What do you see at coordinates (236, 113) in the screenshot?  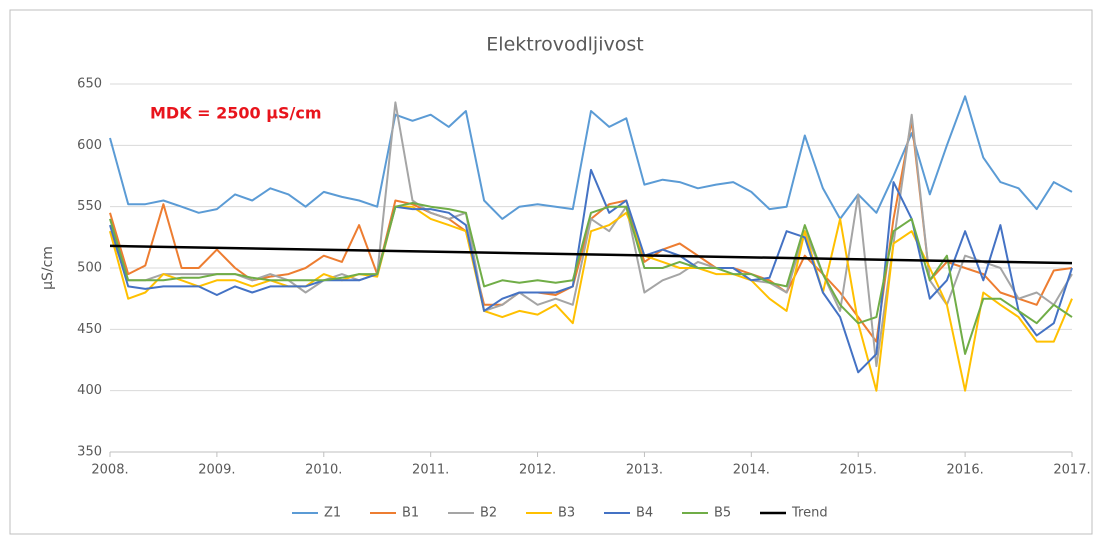 I see `annotation: MDK = 2500 µS/cm` at bounding box center [236, 113].